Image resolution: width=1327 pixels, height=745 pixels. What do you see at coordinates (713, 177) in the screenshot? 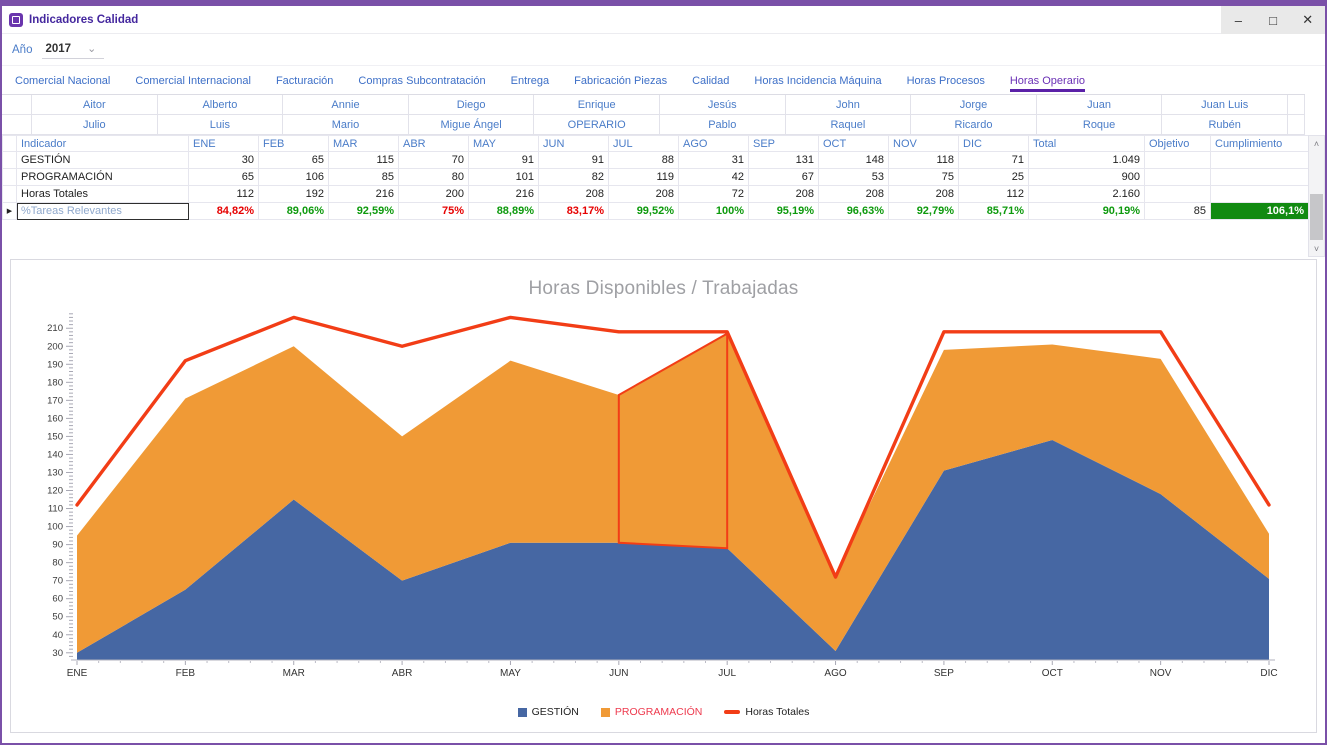
I see `cell-ago: 42` at bounding box center [713, 177].